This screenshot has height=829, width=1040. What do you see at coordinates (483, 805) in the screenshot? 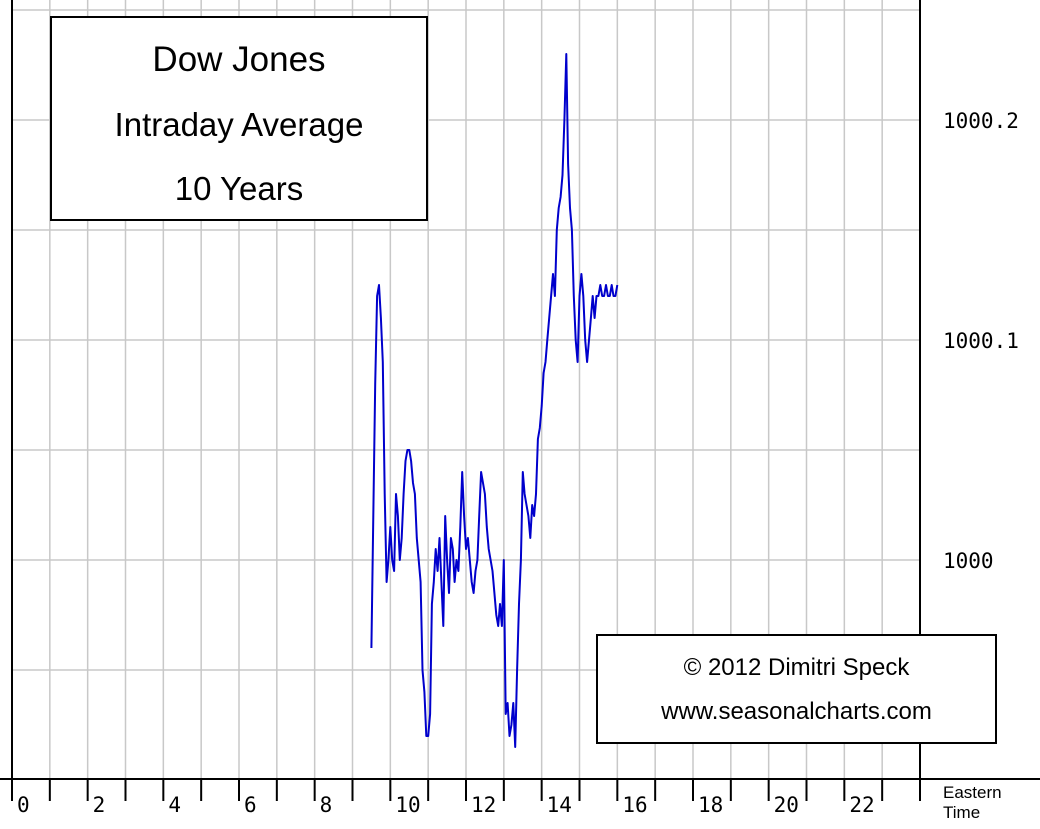
I see `x-tick-label: 12` at bounding box center [483, 805].